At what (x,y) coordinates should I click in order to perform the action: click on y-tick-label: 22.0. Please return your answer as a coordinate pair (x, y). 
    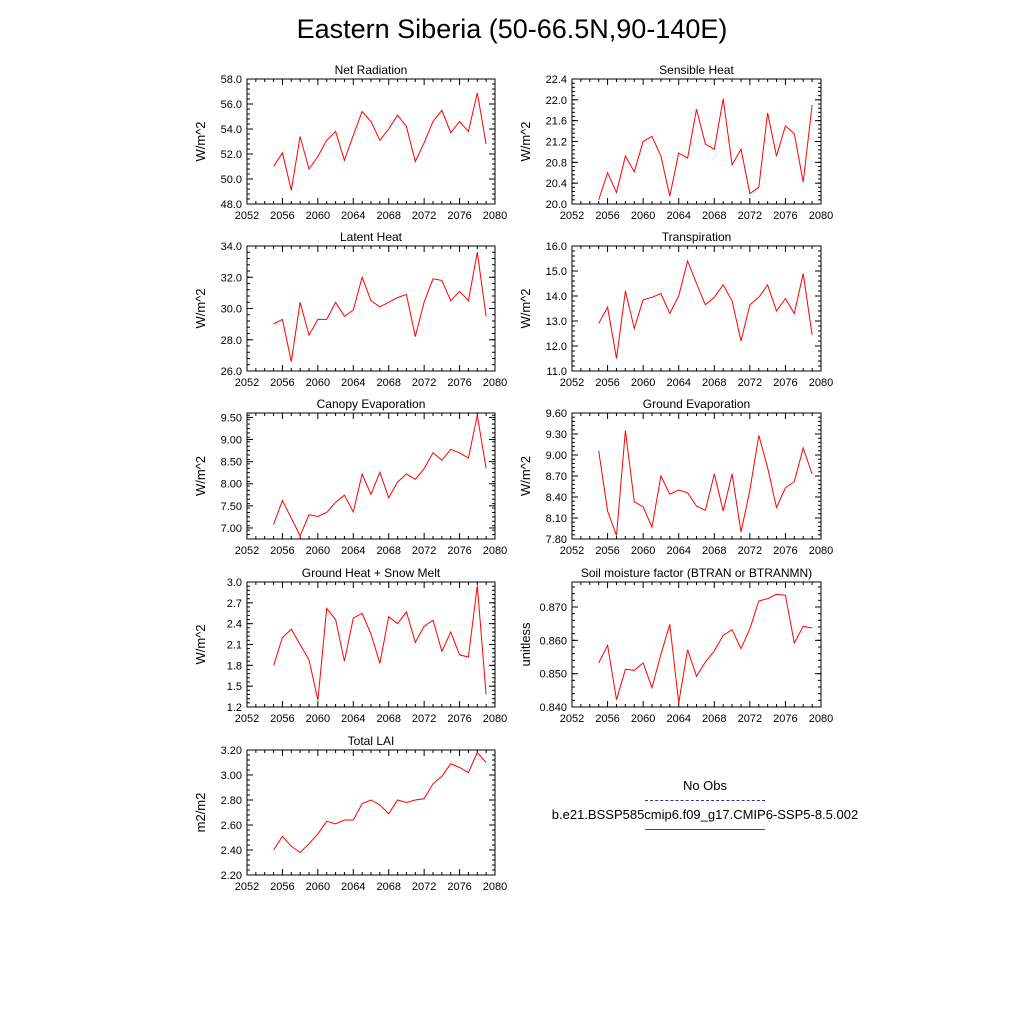
    Looking at the image, I should click on (556, 101).